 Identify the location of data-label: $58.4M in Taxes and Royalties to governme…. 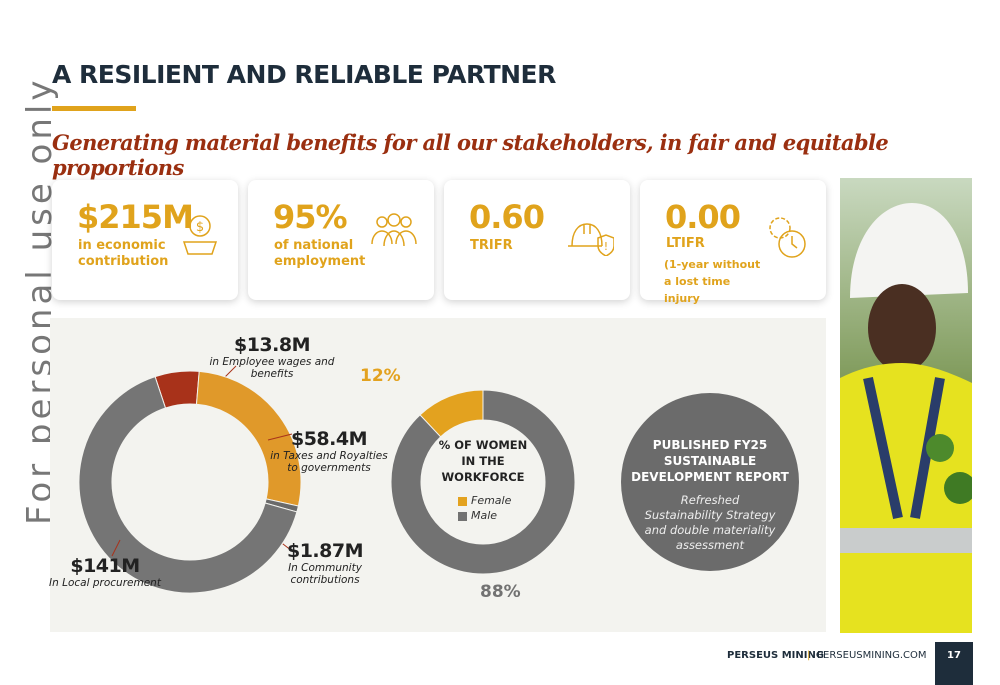
(329, 451).